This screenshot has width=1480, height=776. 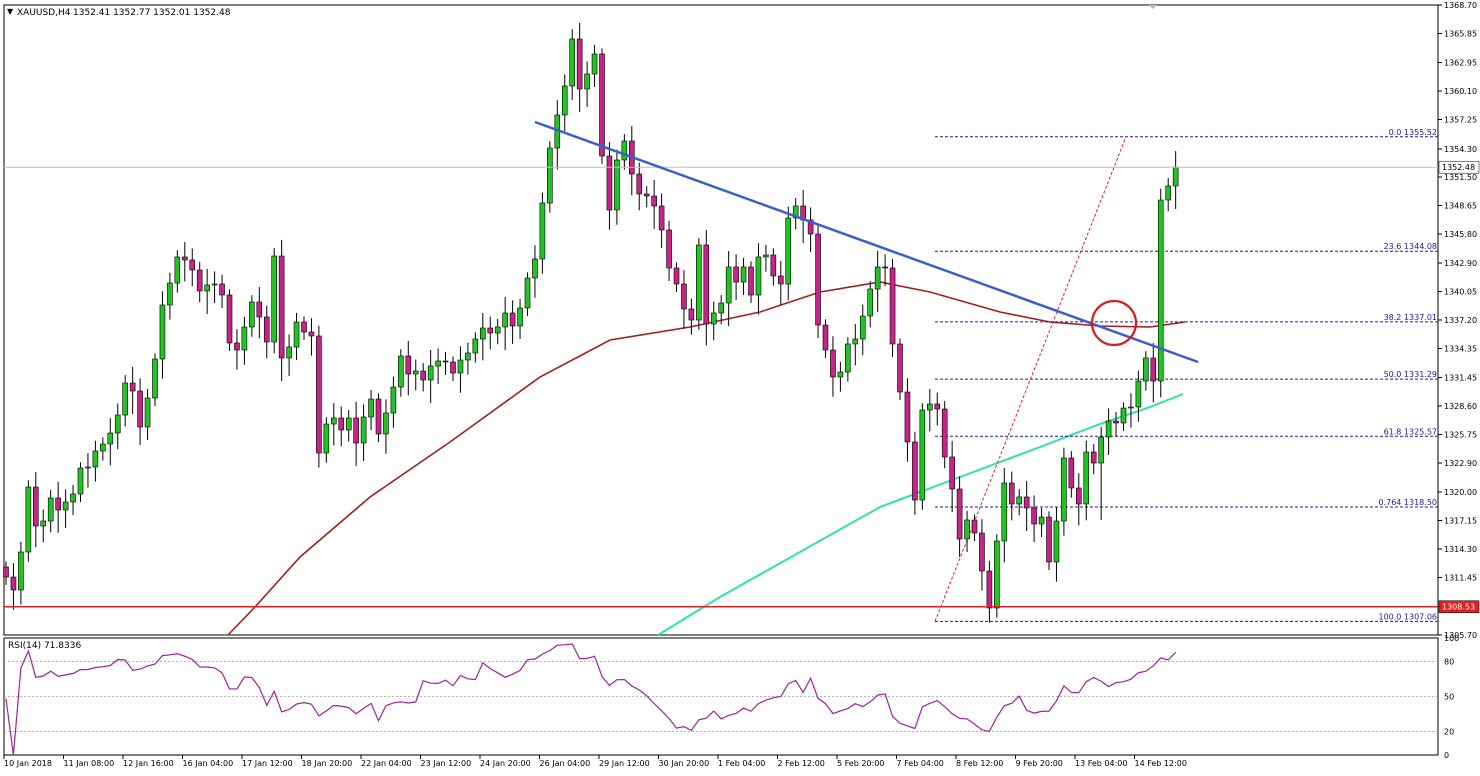 What do you see at coordinates (505, 763) in the screenshot?
I see `time-tick-label: 24 Jan 20:00` at bounding box center [505, 763].